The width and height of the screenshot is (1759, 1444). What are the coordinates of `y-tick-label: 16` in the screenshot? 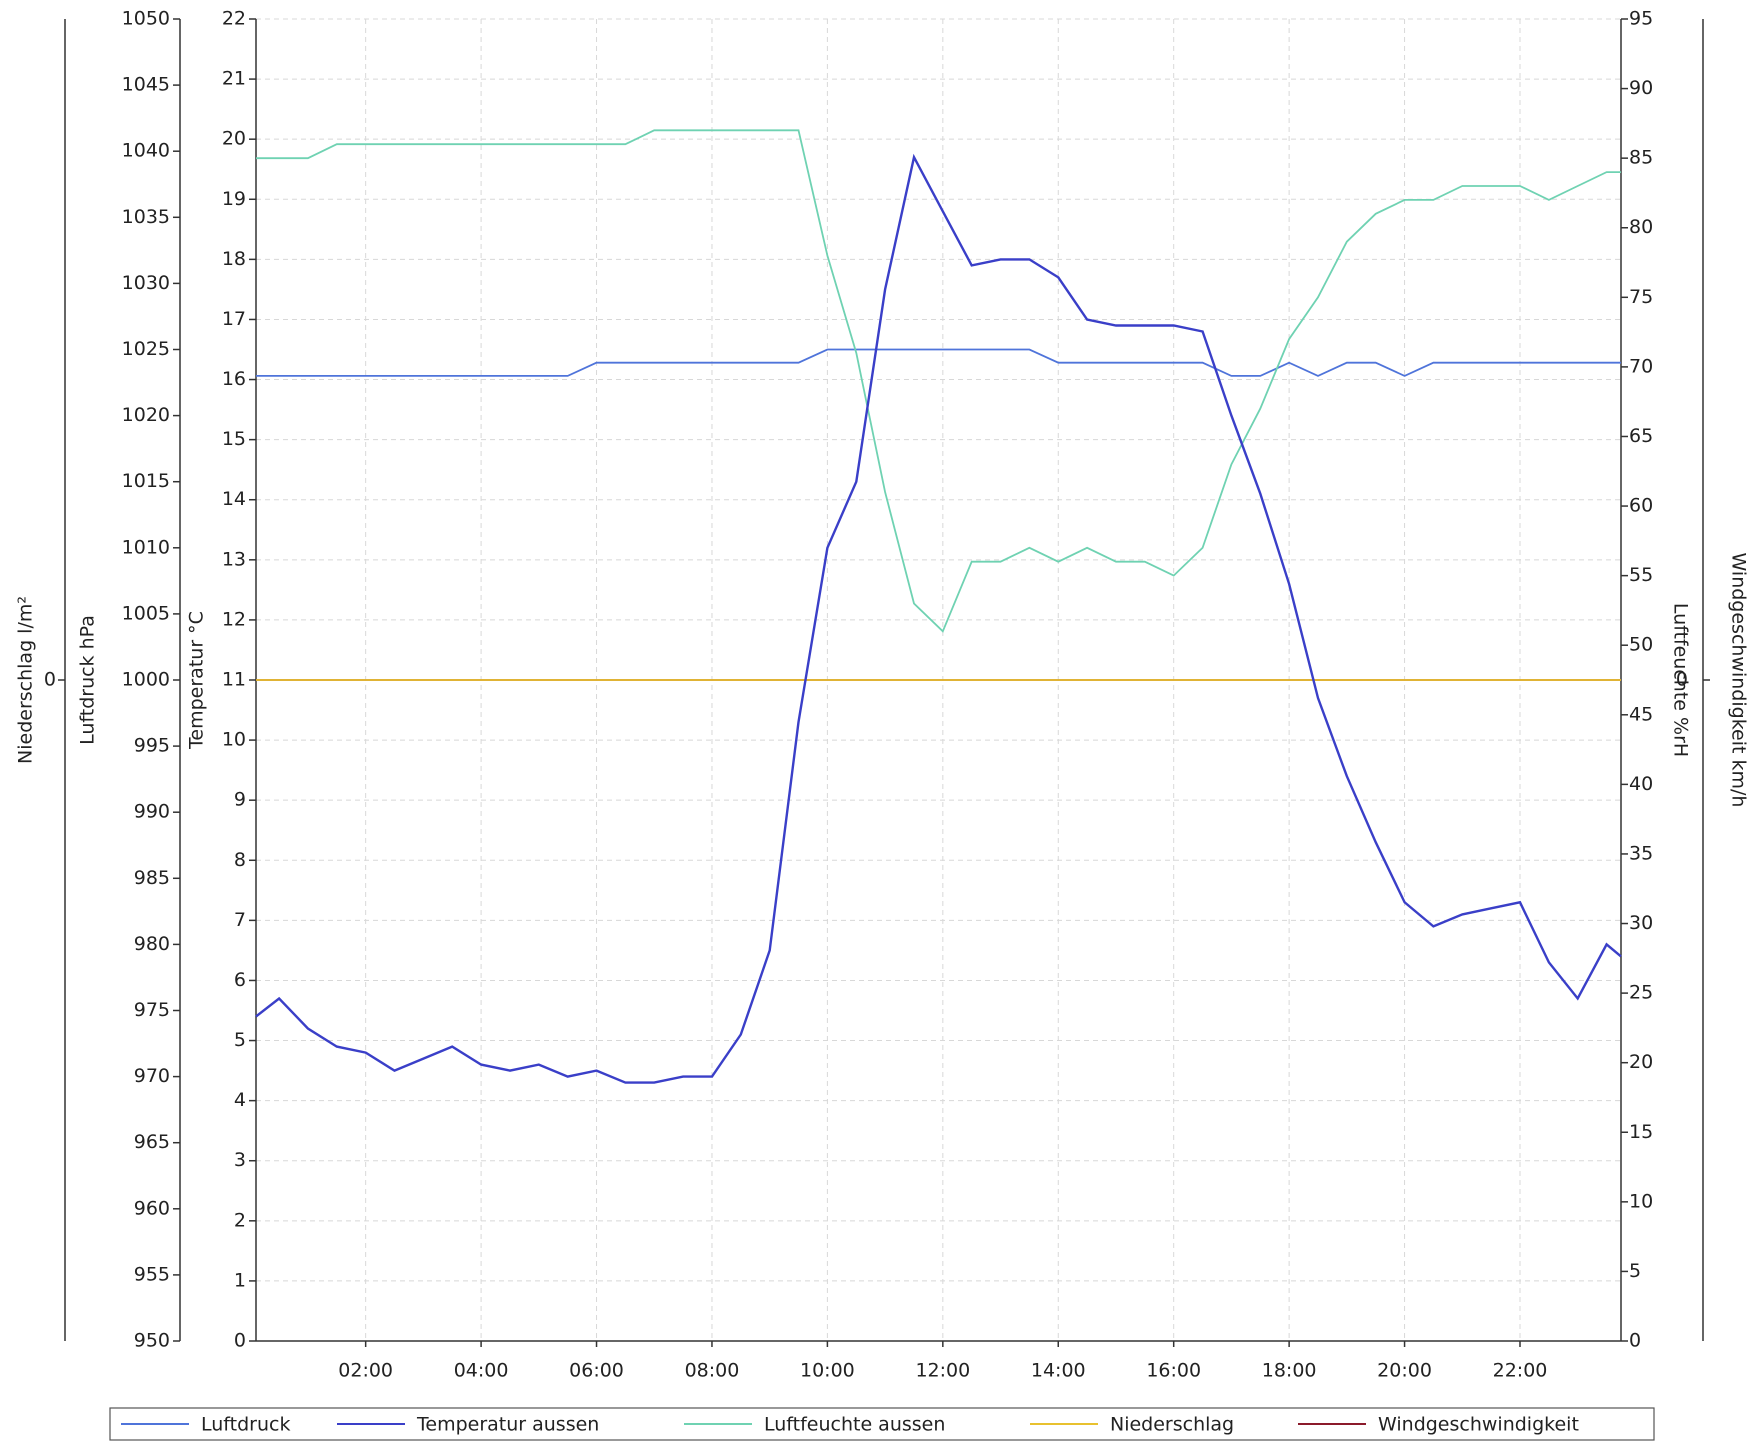 It's located at (234, 379).